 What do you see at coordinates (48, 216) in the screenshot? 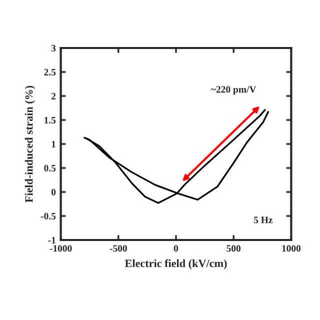
I see `y-tick-label: -0.5` at bounding box center [48, 216].